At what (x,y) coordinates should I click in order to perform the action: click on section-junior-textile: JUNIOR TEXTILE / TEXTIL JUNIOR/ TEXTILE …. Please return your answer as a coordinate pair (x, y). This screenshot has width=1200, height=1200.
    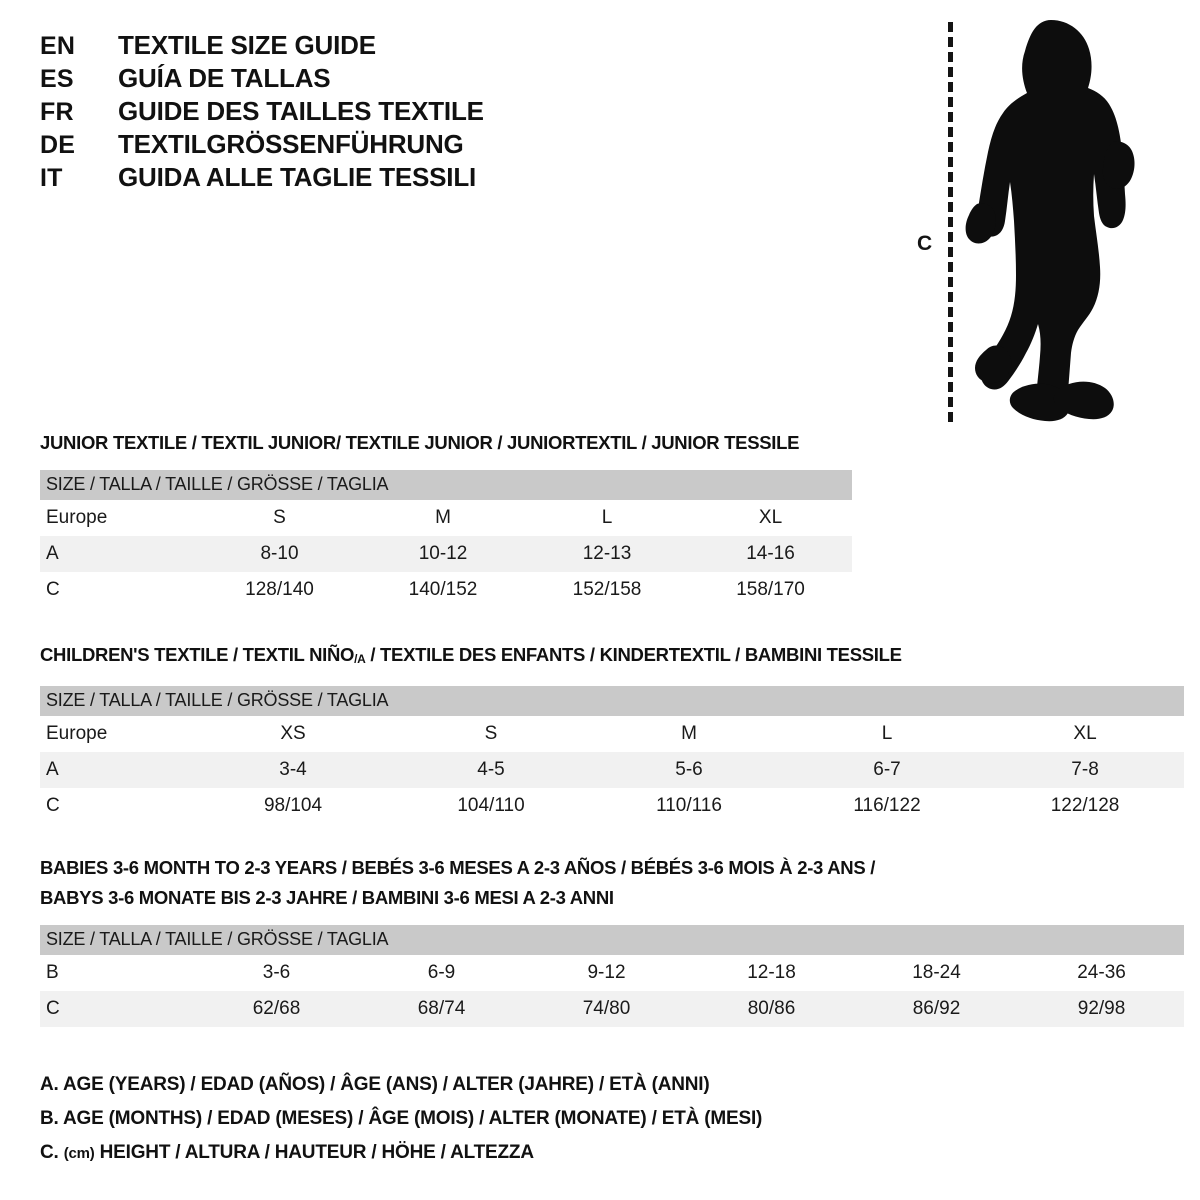
    Looking at the image, I should click on (446, 518).